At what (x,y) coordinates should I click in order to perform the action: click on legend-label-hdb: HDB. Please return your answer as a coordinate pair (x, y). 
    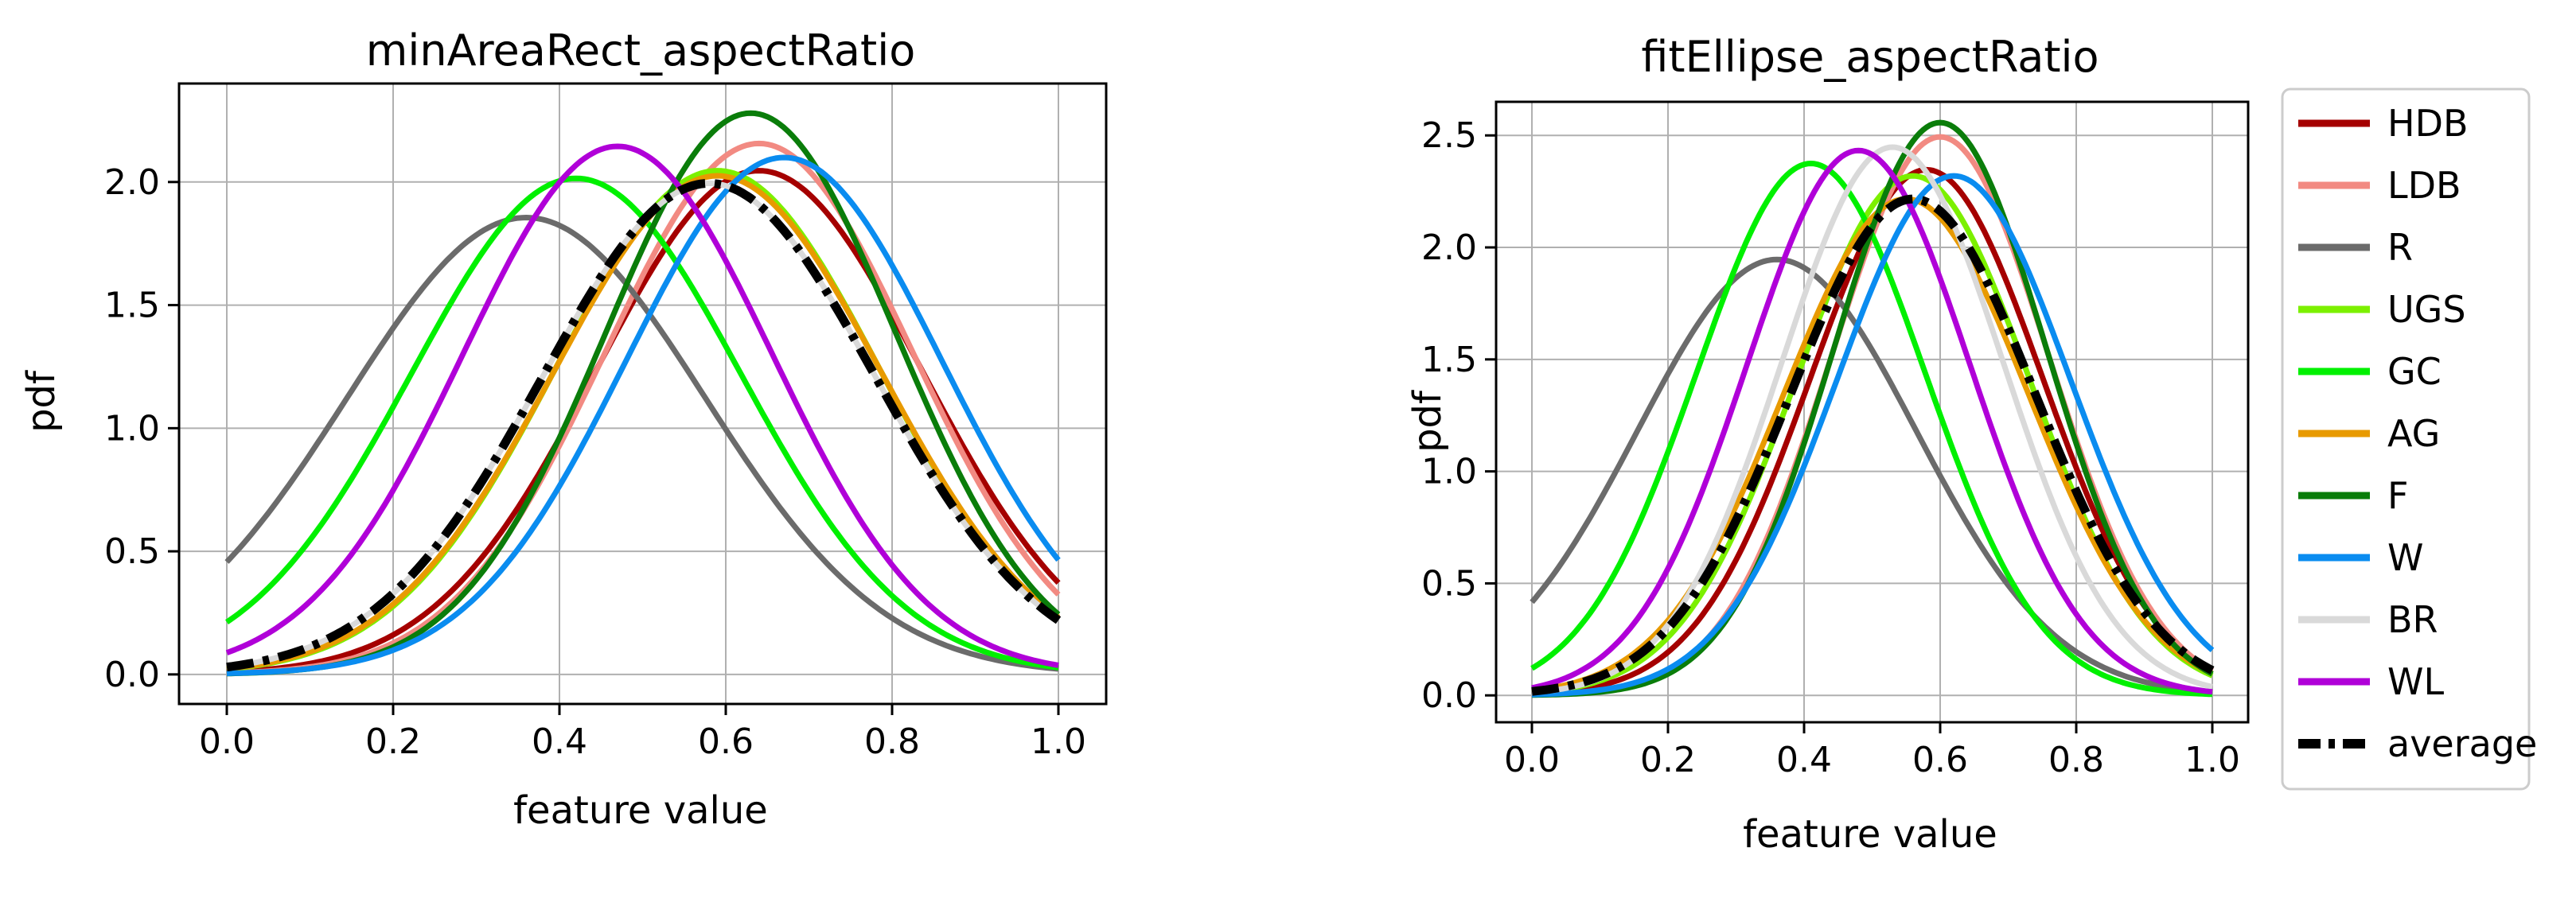
    Looking at the image, I should click on (2428, 123).